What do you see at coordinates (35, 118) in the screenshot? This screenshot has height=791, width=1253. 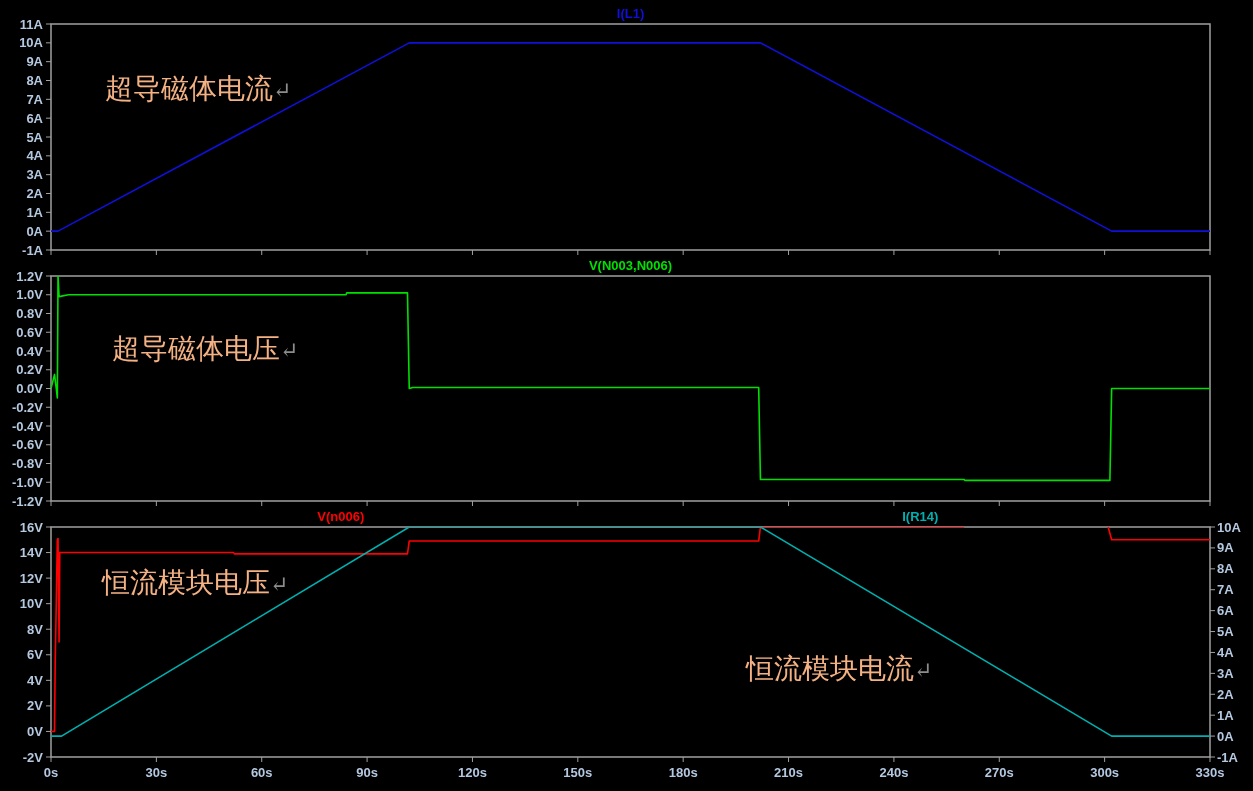 I see `y-tick-label: 6A` at bounding box center [35, 118].